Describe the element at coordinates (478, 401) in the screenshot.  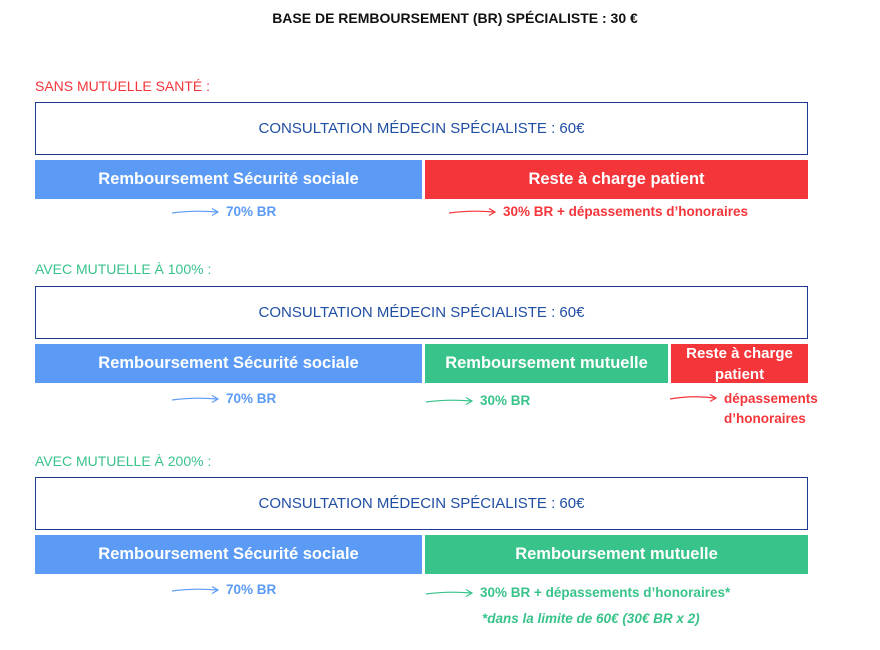
I see `annotation-insurance: 30% BR` at that location.